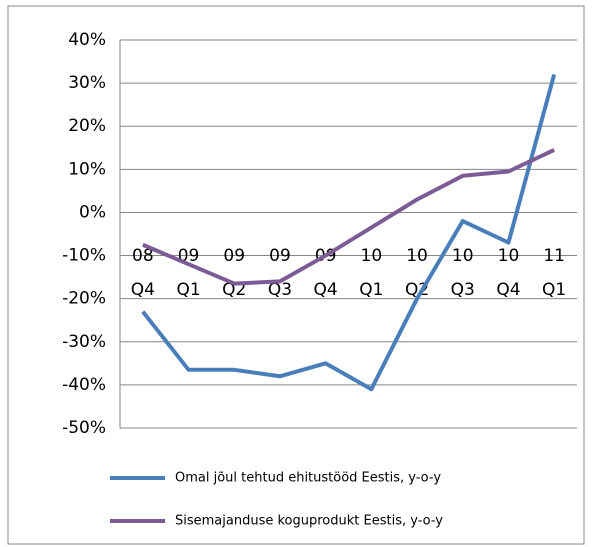 This screenshot has height=547, width=597. What do you see at coordinates (84, 299) in the screenshot?
I see `y-tick-label: -20%` at bounding box center [84, 299].